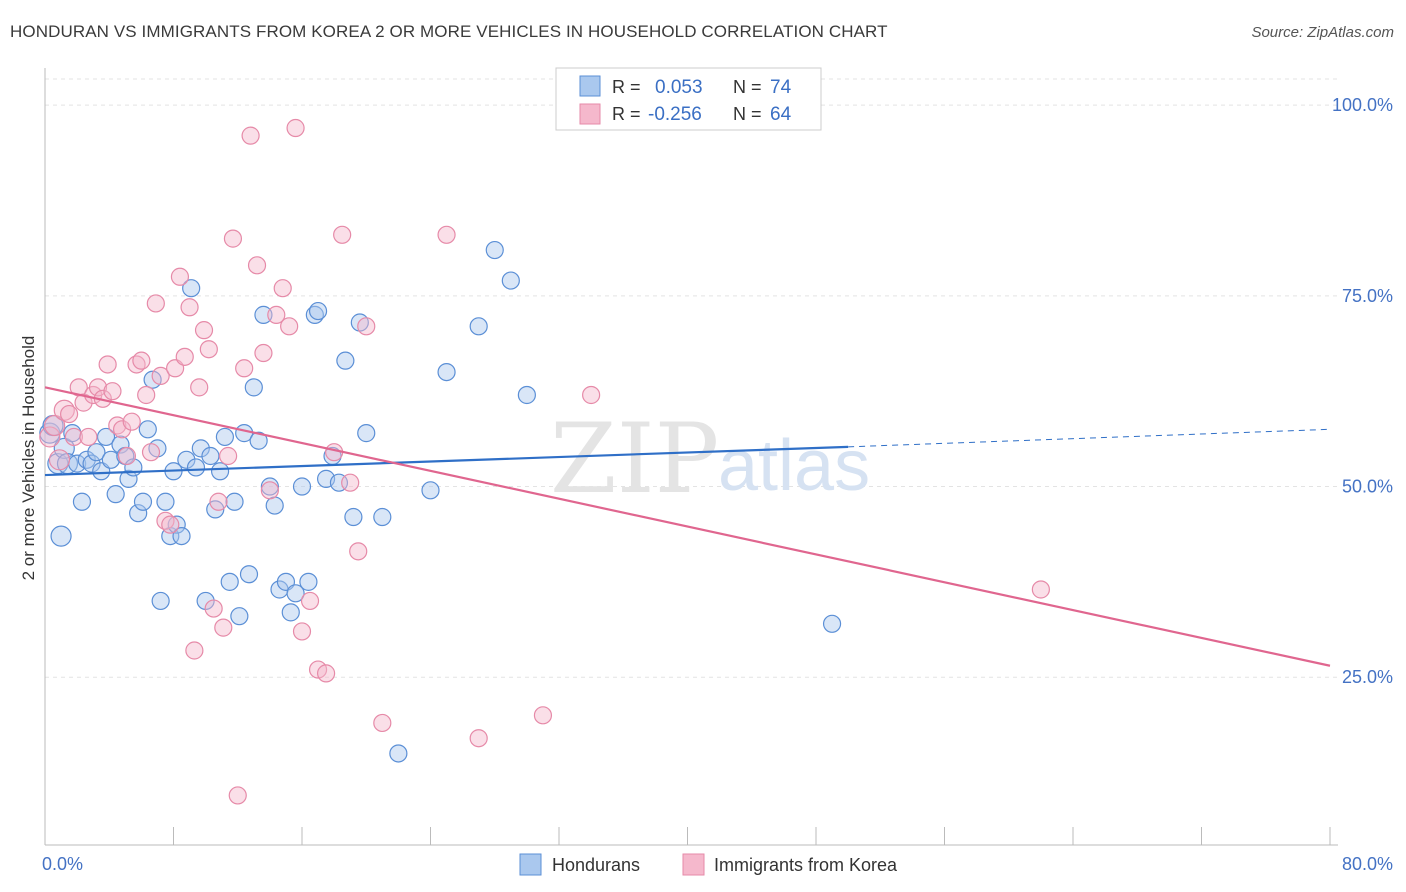  What do you see at coordinates (1367, 487) in the screenshot?
I see `y-tick-label-2: 50.0%` at bounding box center [1367, 487].